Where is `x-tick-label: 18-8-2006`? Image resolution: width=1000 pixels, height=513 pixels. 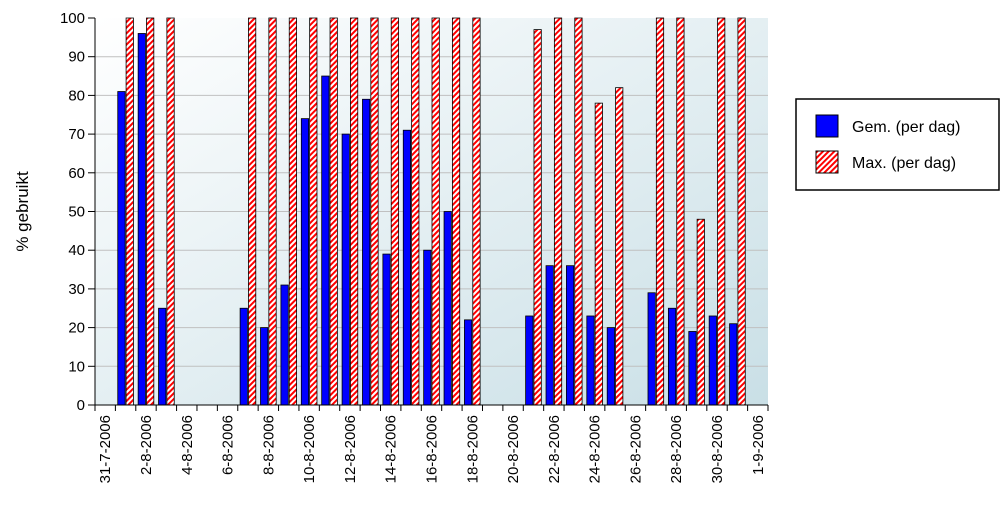
x-tick-label: 18-8-2006 is located at coordinates (472, 449).